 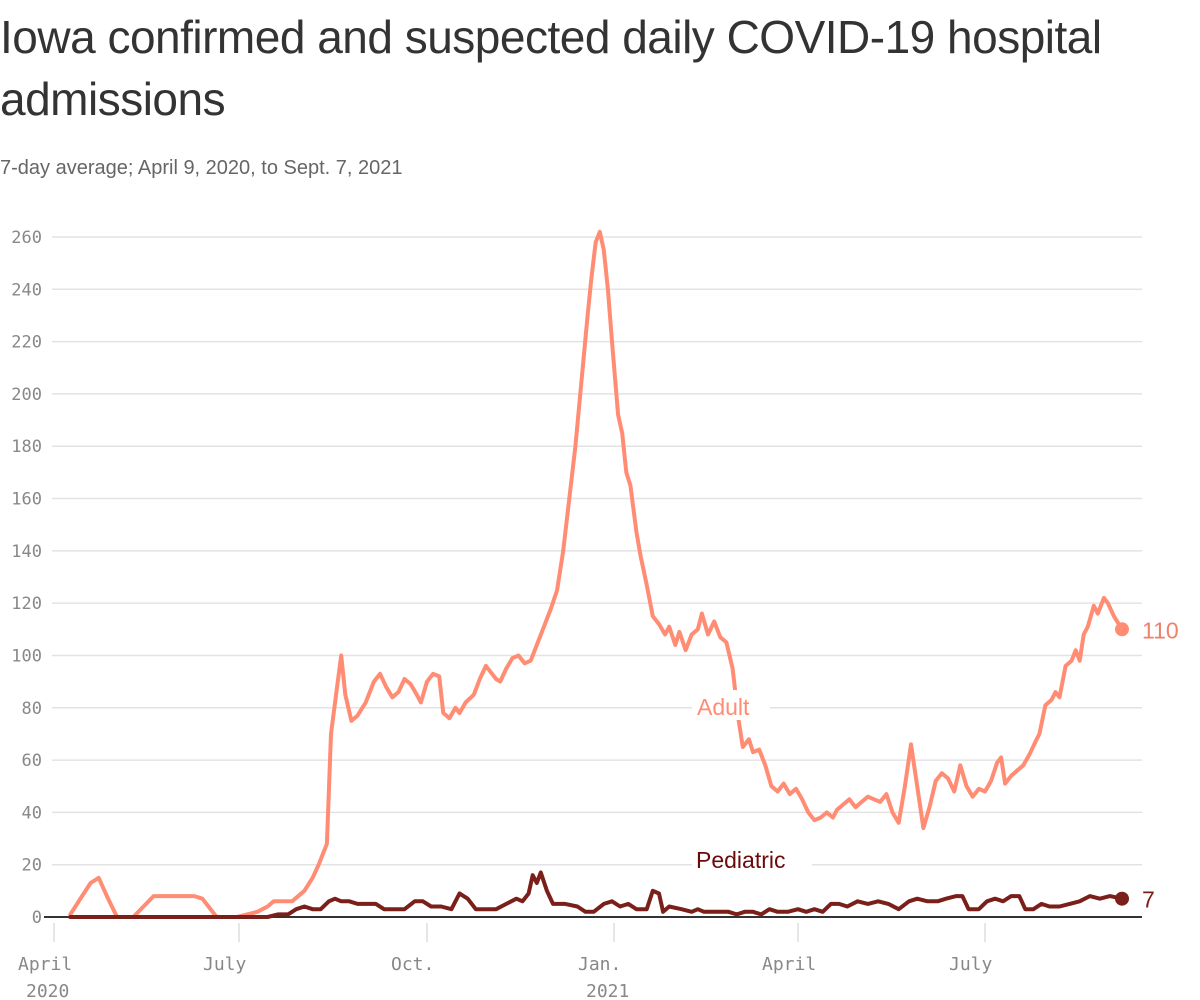 I want to click on y-tick-label: 220, so click(x=26, y=343).